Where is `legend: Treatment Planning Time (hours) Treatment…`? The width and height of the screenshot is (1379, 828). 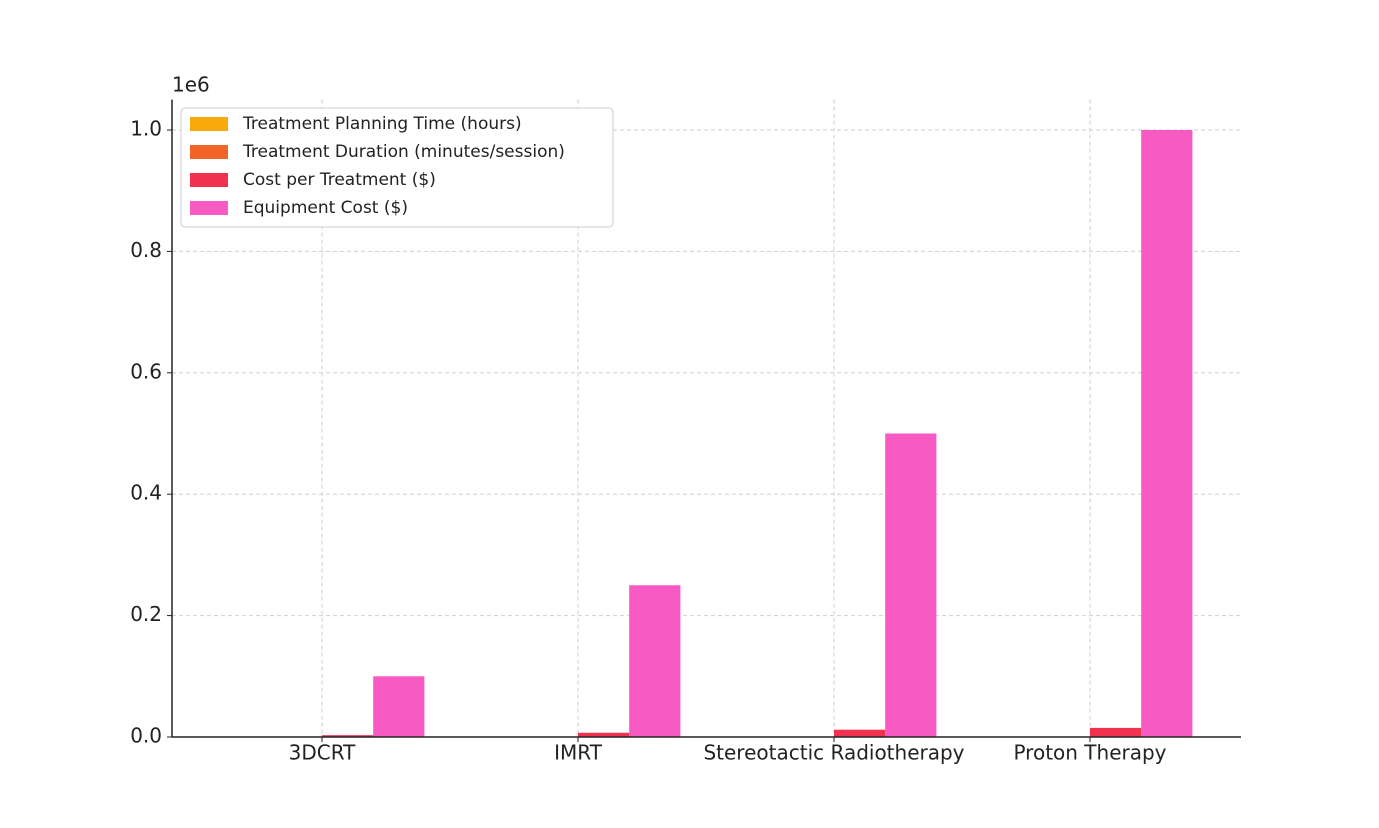 legend: Treatment Planning Time (hours) Treatment… is located at coordinates (397, 167).